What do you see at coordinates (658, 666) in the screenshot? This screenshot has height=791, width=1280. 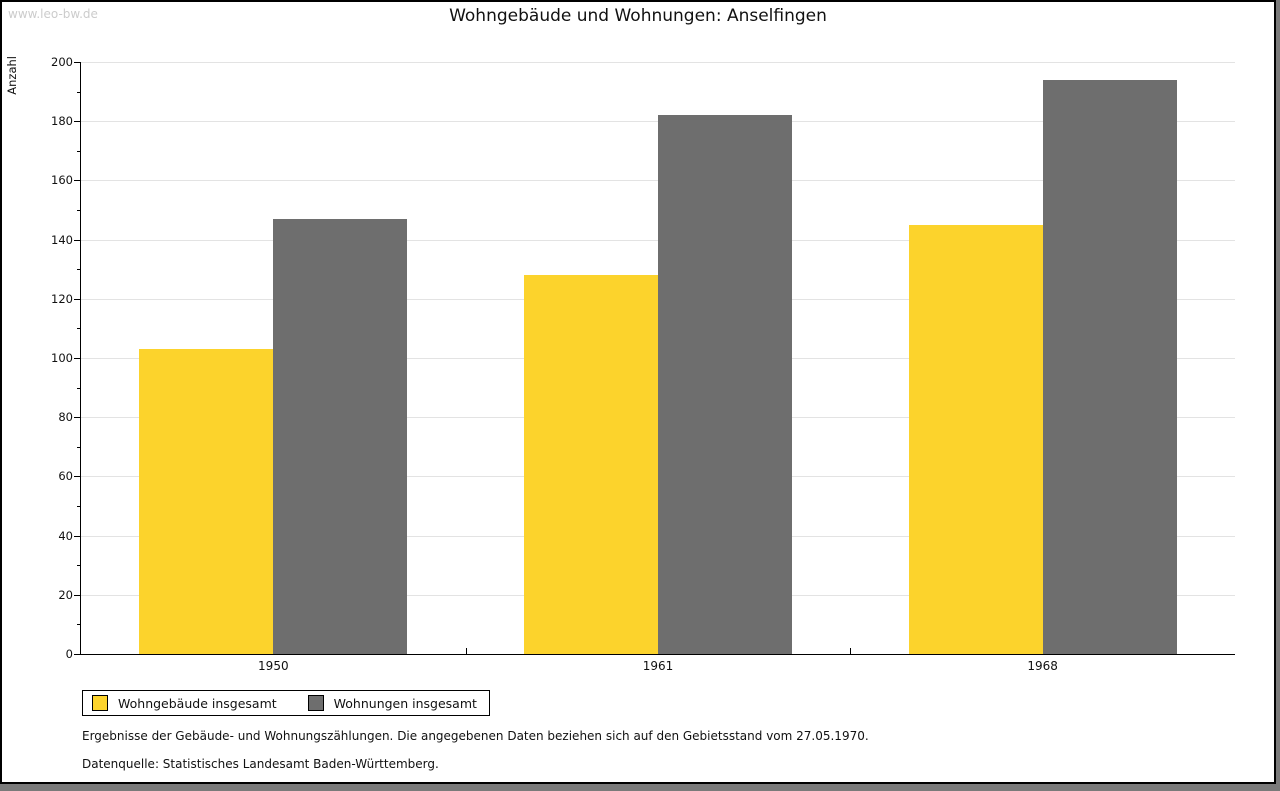 I see `x-tick-label: 1961` at bounding box center [658, 666].